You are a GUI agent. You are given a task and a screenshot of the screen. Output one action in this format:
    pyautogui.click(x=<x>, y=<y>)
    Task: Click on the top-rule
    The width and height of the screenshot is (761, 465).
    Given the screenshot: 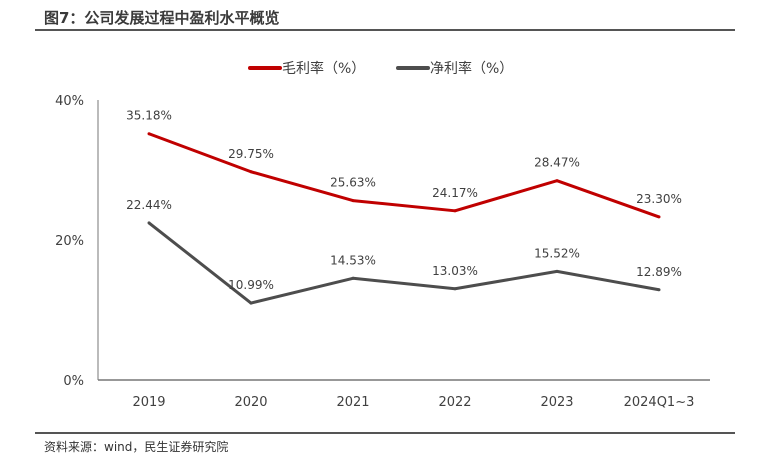 What is the action you would take?
    pyautogui.click(x=385, y=30)
    